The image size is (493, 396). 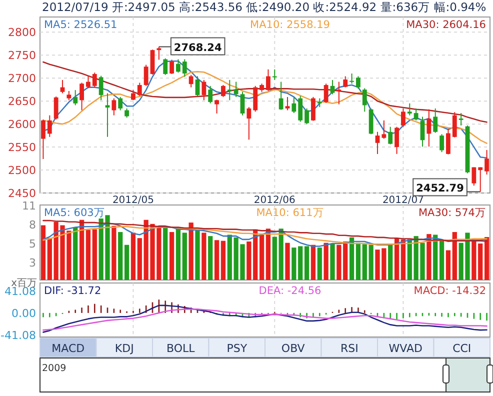 I want to click on annotation: 2452.79, so click(x=440, y=188).